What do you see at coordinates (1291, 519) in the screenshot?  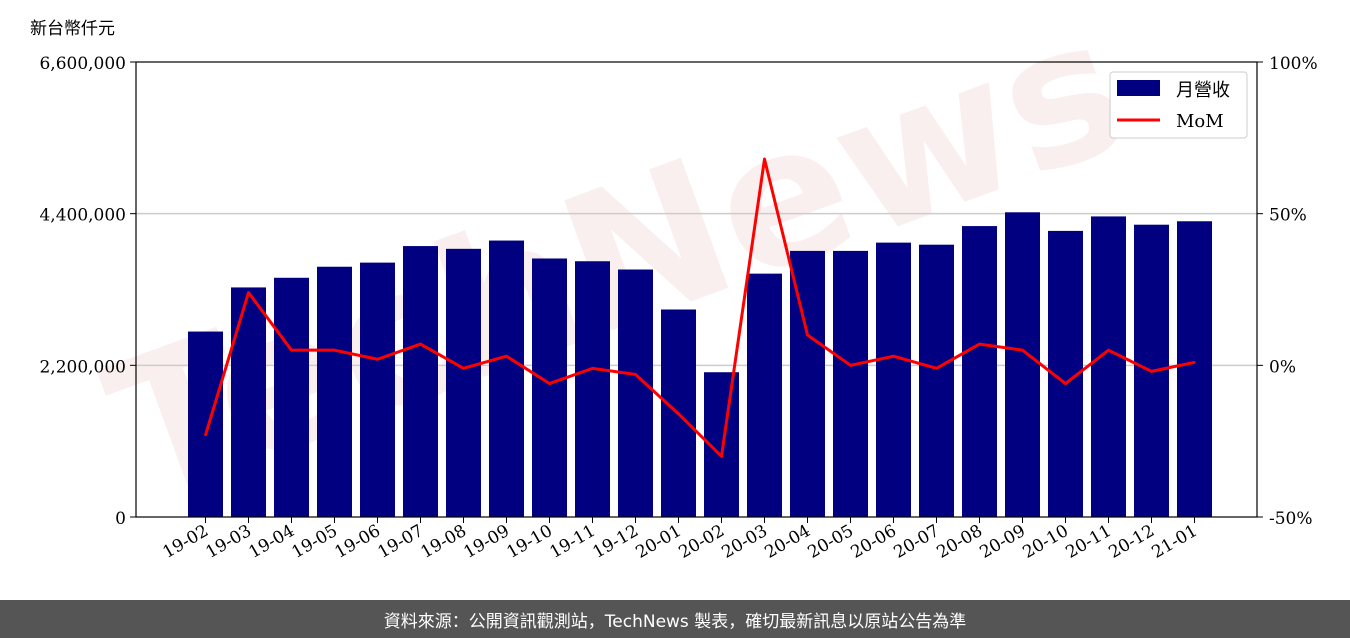 I see `y2-tick-label: -50%` at bounding box center [1291, 519].